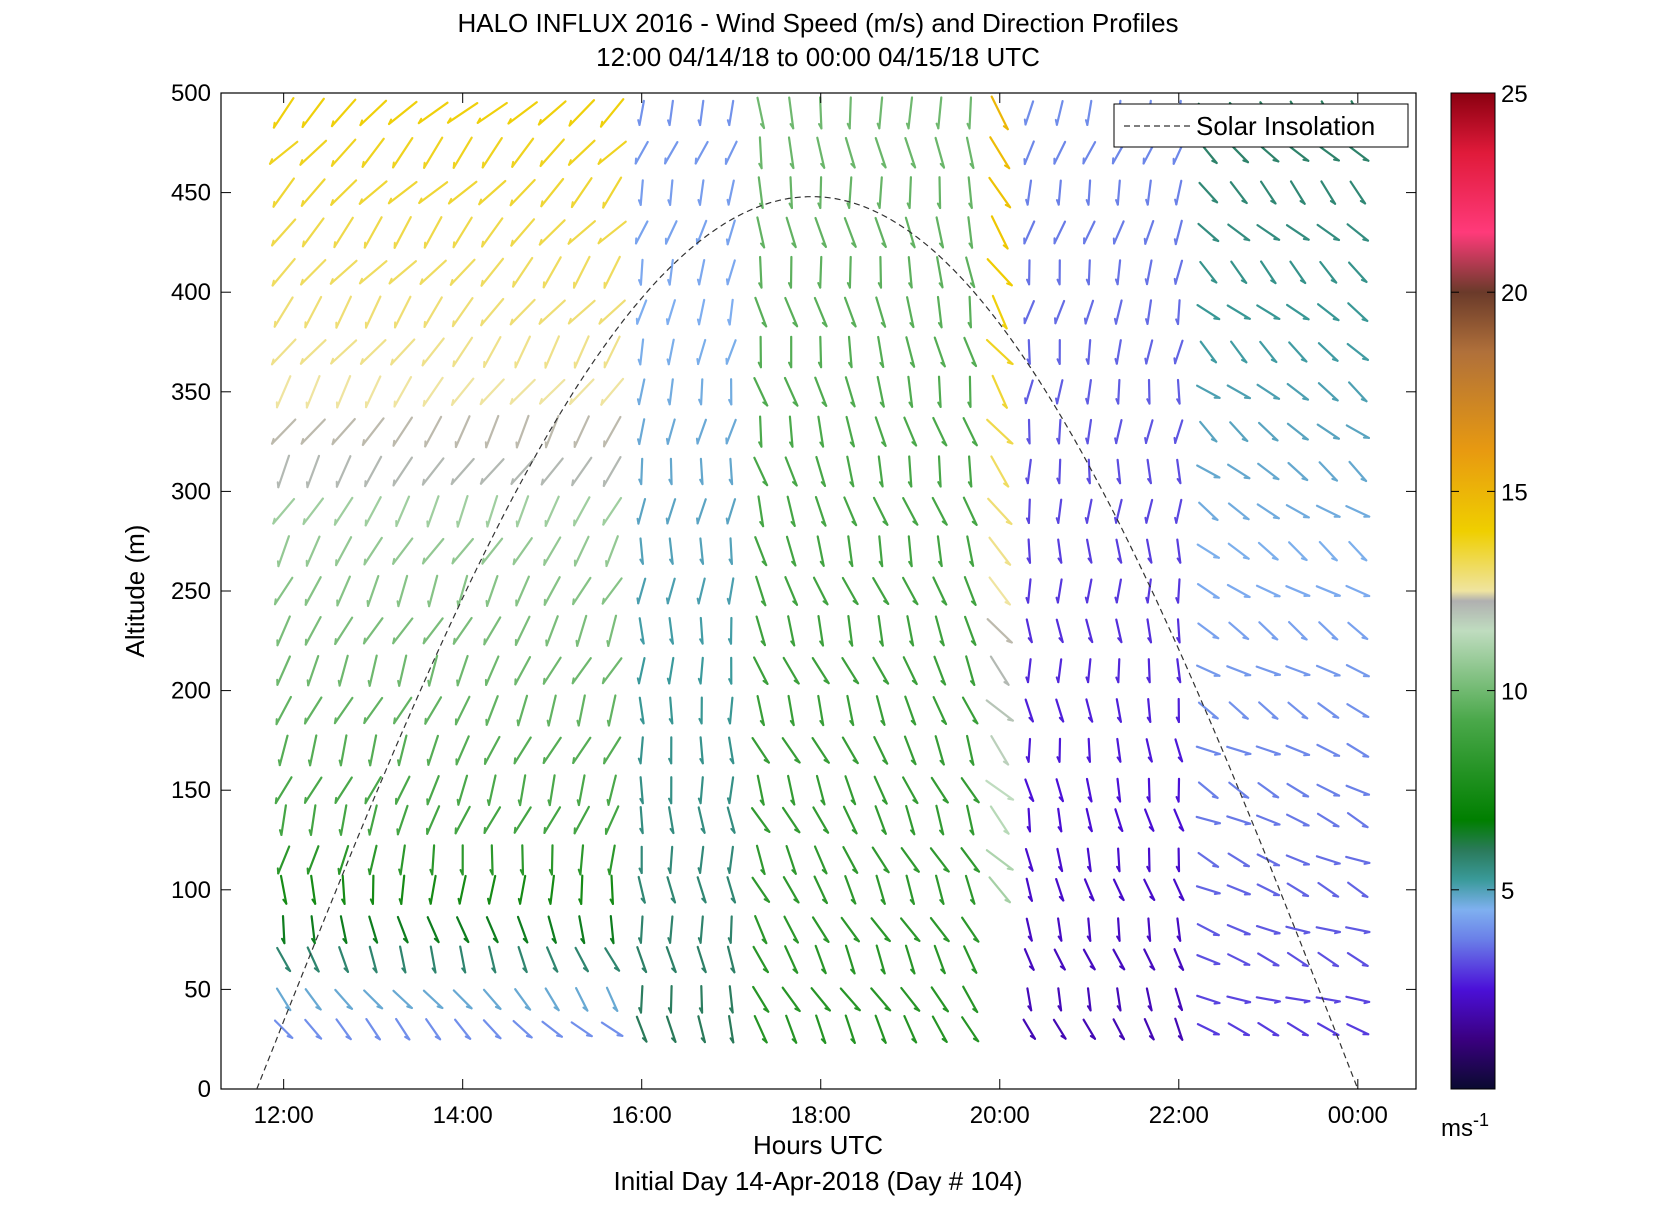 The height and width of the screenshot is (1221, 1679). I want to click on colorbar-unit-base: ms, so click(1457, 1128).